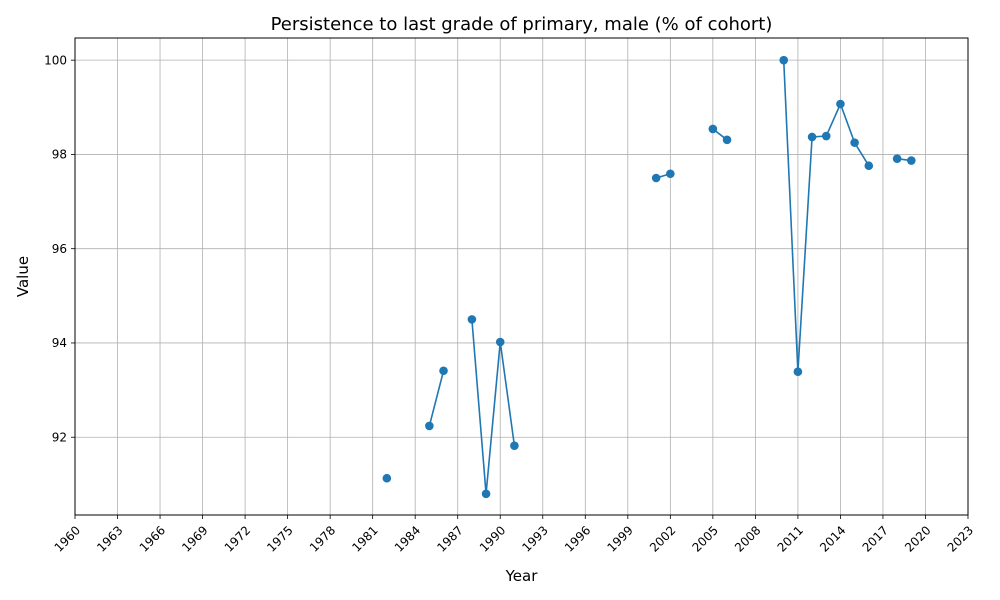  What do you see at coordinates (59, 249) in the screenshot?
I see `y-tick-label: 96` at bounding box center [59, 249].